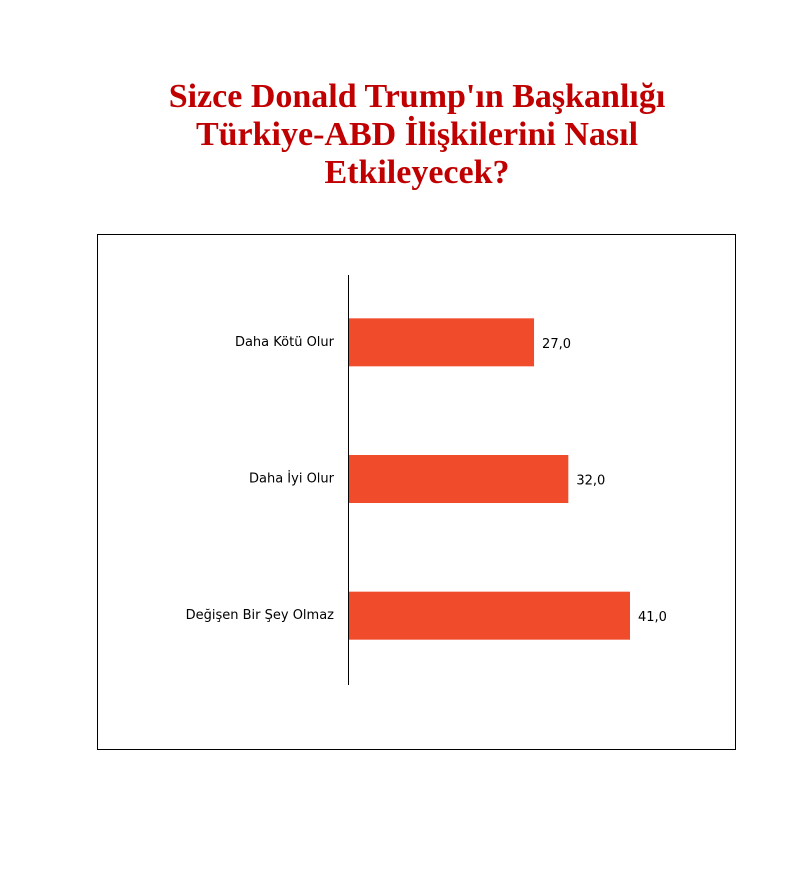 Image resolution: width=794 pixels, height=872 pixels. What do you see at coordinates (285, 342) in the screenshot?
I see `category-label: Daha Kötü Olur` at bounding box center [285, 342].